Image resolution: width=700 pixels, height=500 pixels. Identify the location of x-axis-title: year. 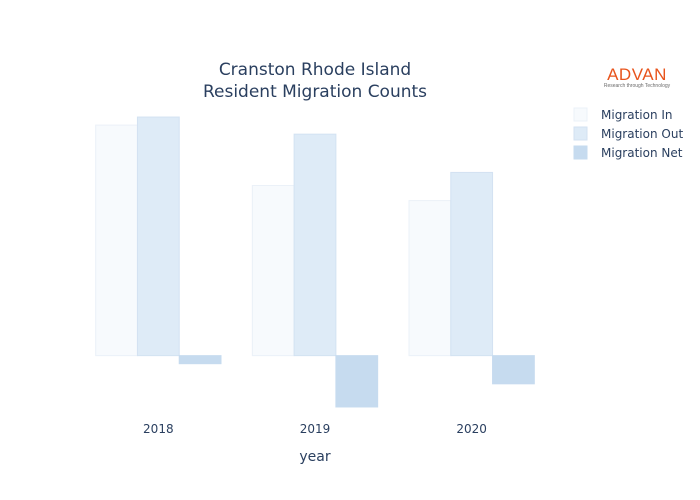
(314, 457).